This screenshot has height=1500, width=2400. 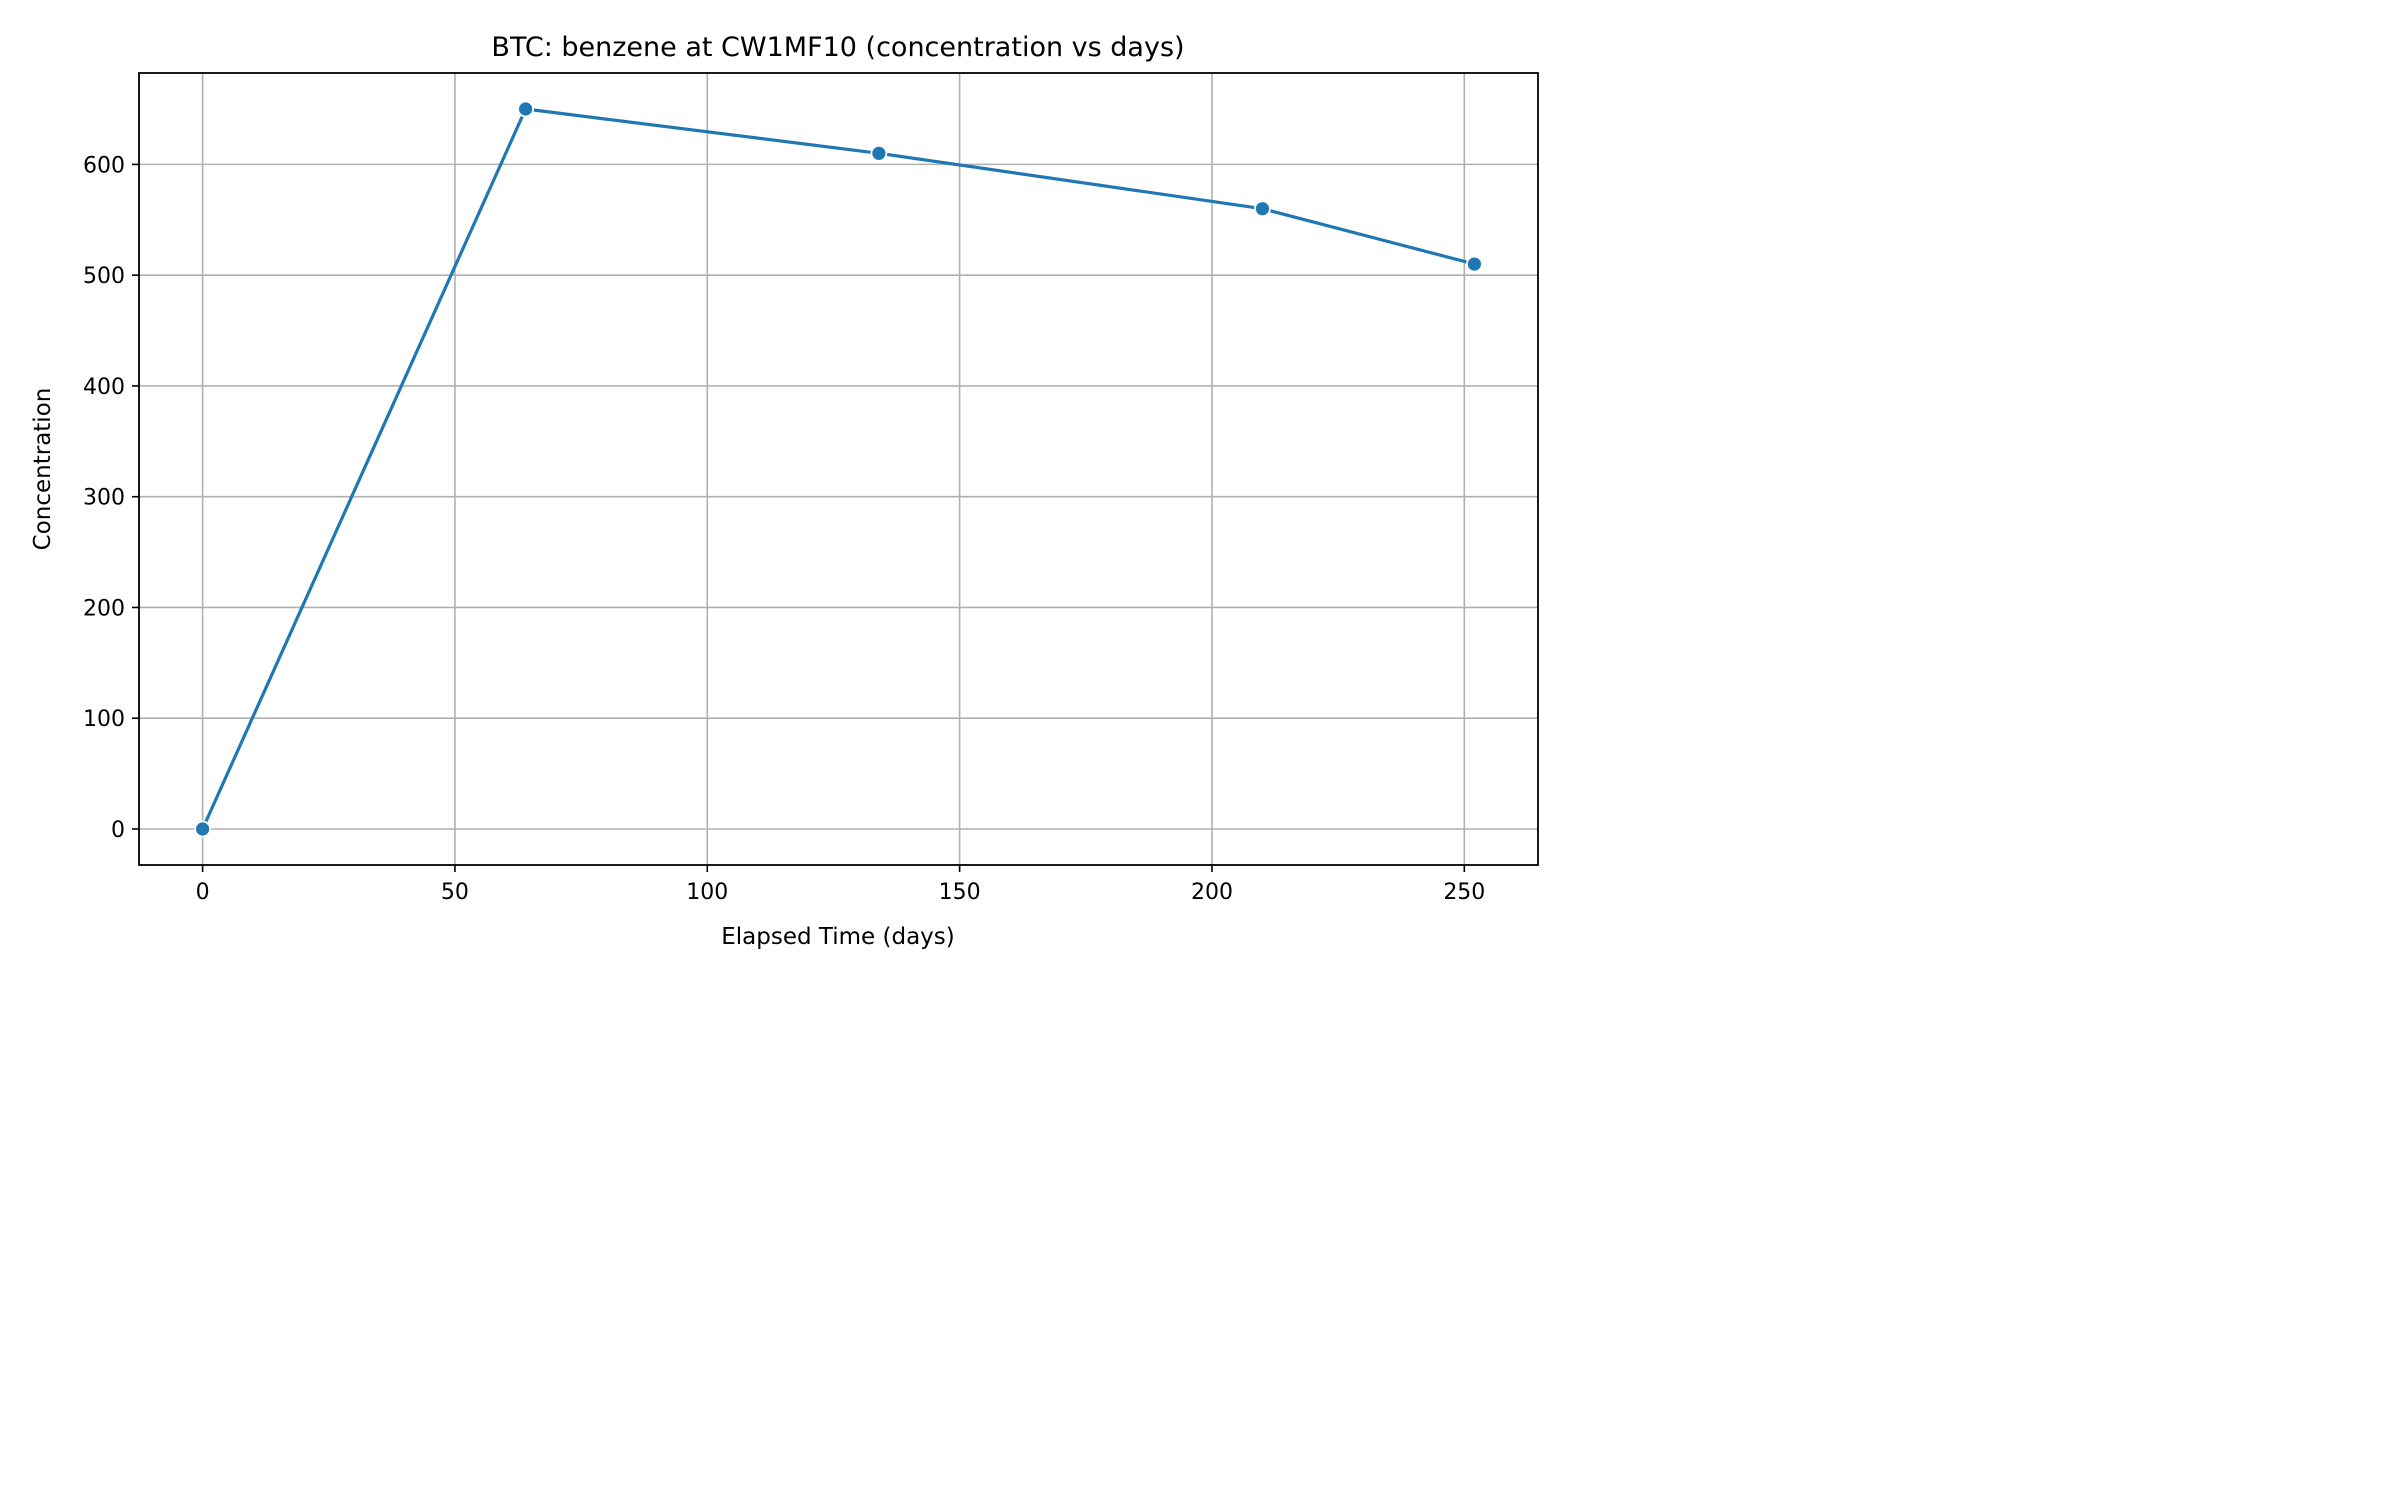 I want to click on x-tick-label: 100, so click(x=707, y=892).